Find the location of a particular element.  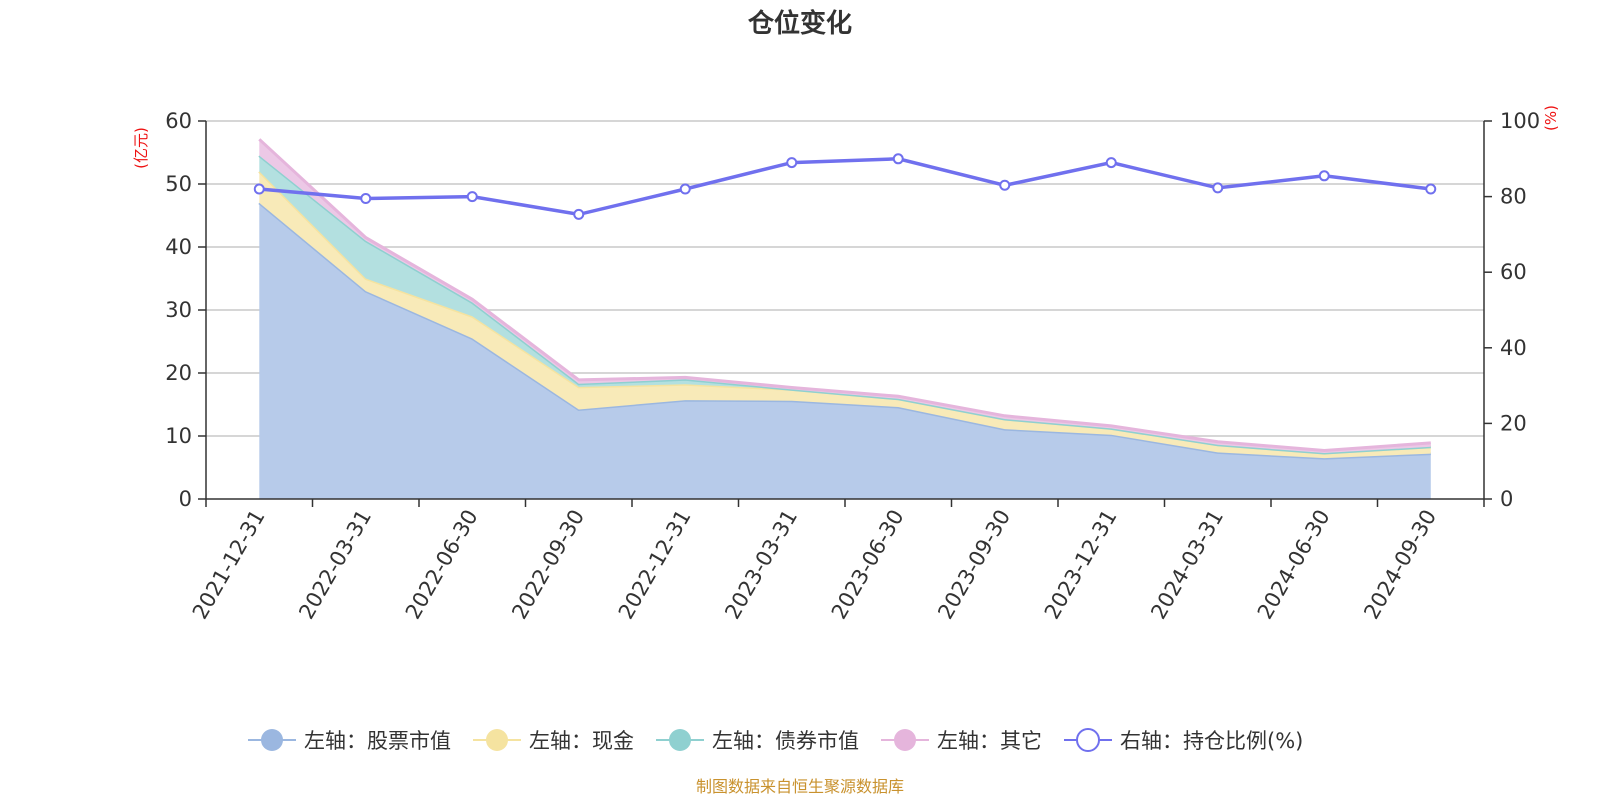

right-axis-tick-label: 0 is located at coordinates (1506, 499).